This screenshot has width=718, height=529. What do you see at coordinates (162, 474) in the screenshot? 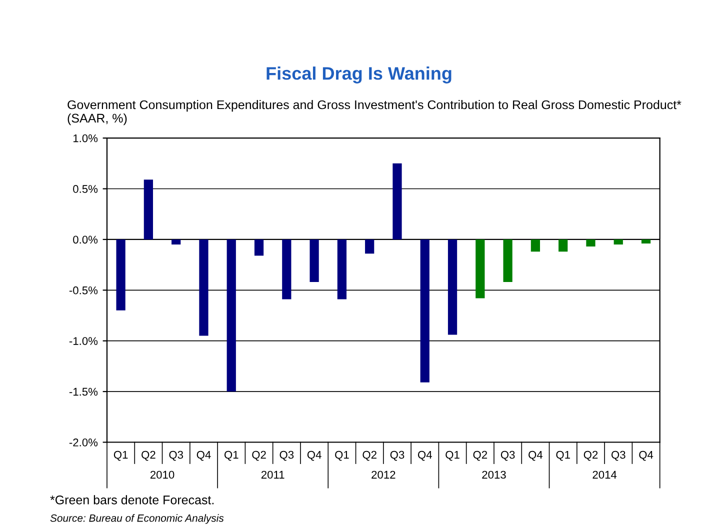
I see `text: 2010` at bounding box center [162, 474].